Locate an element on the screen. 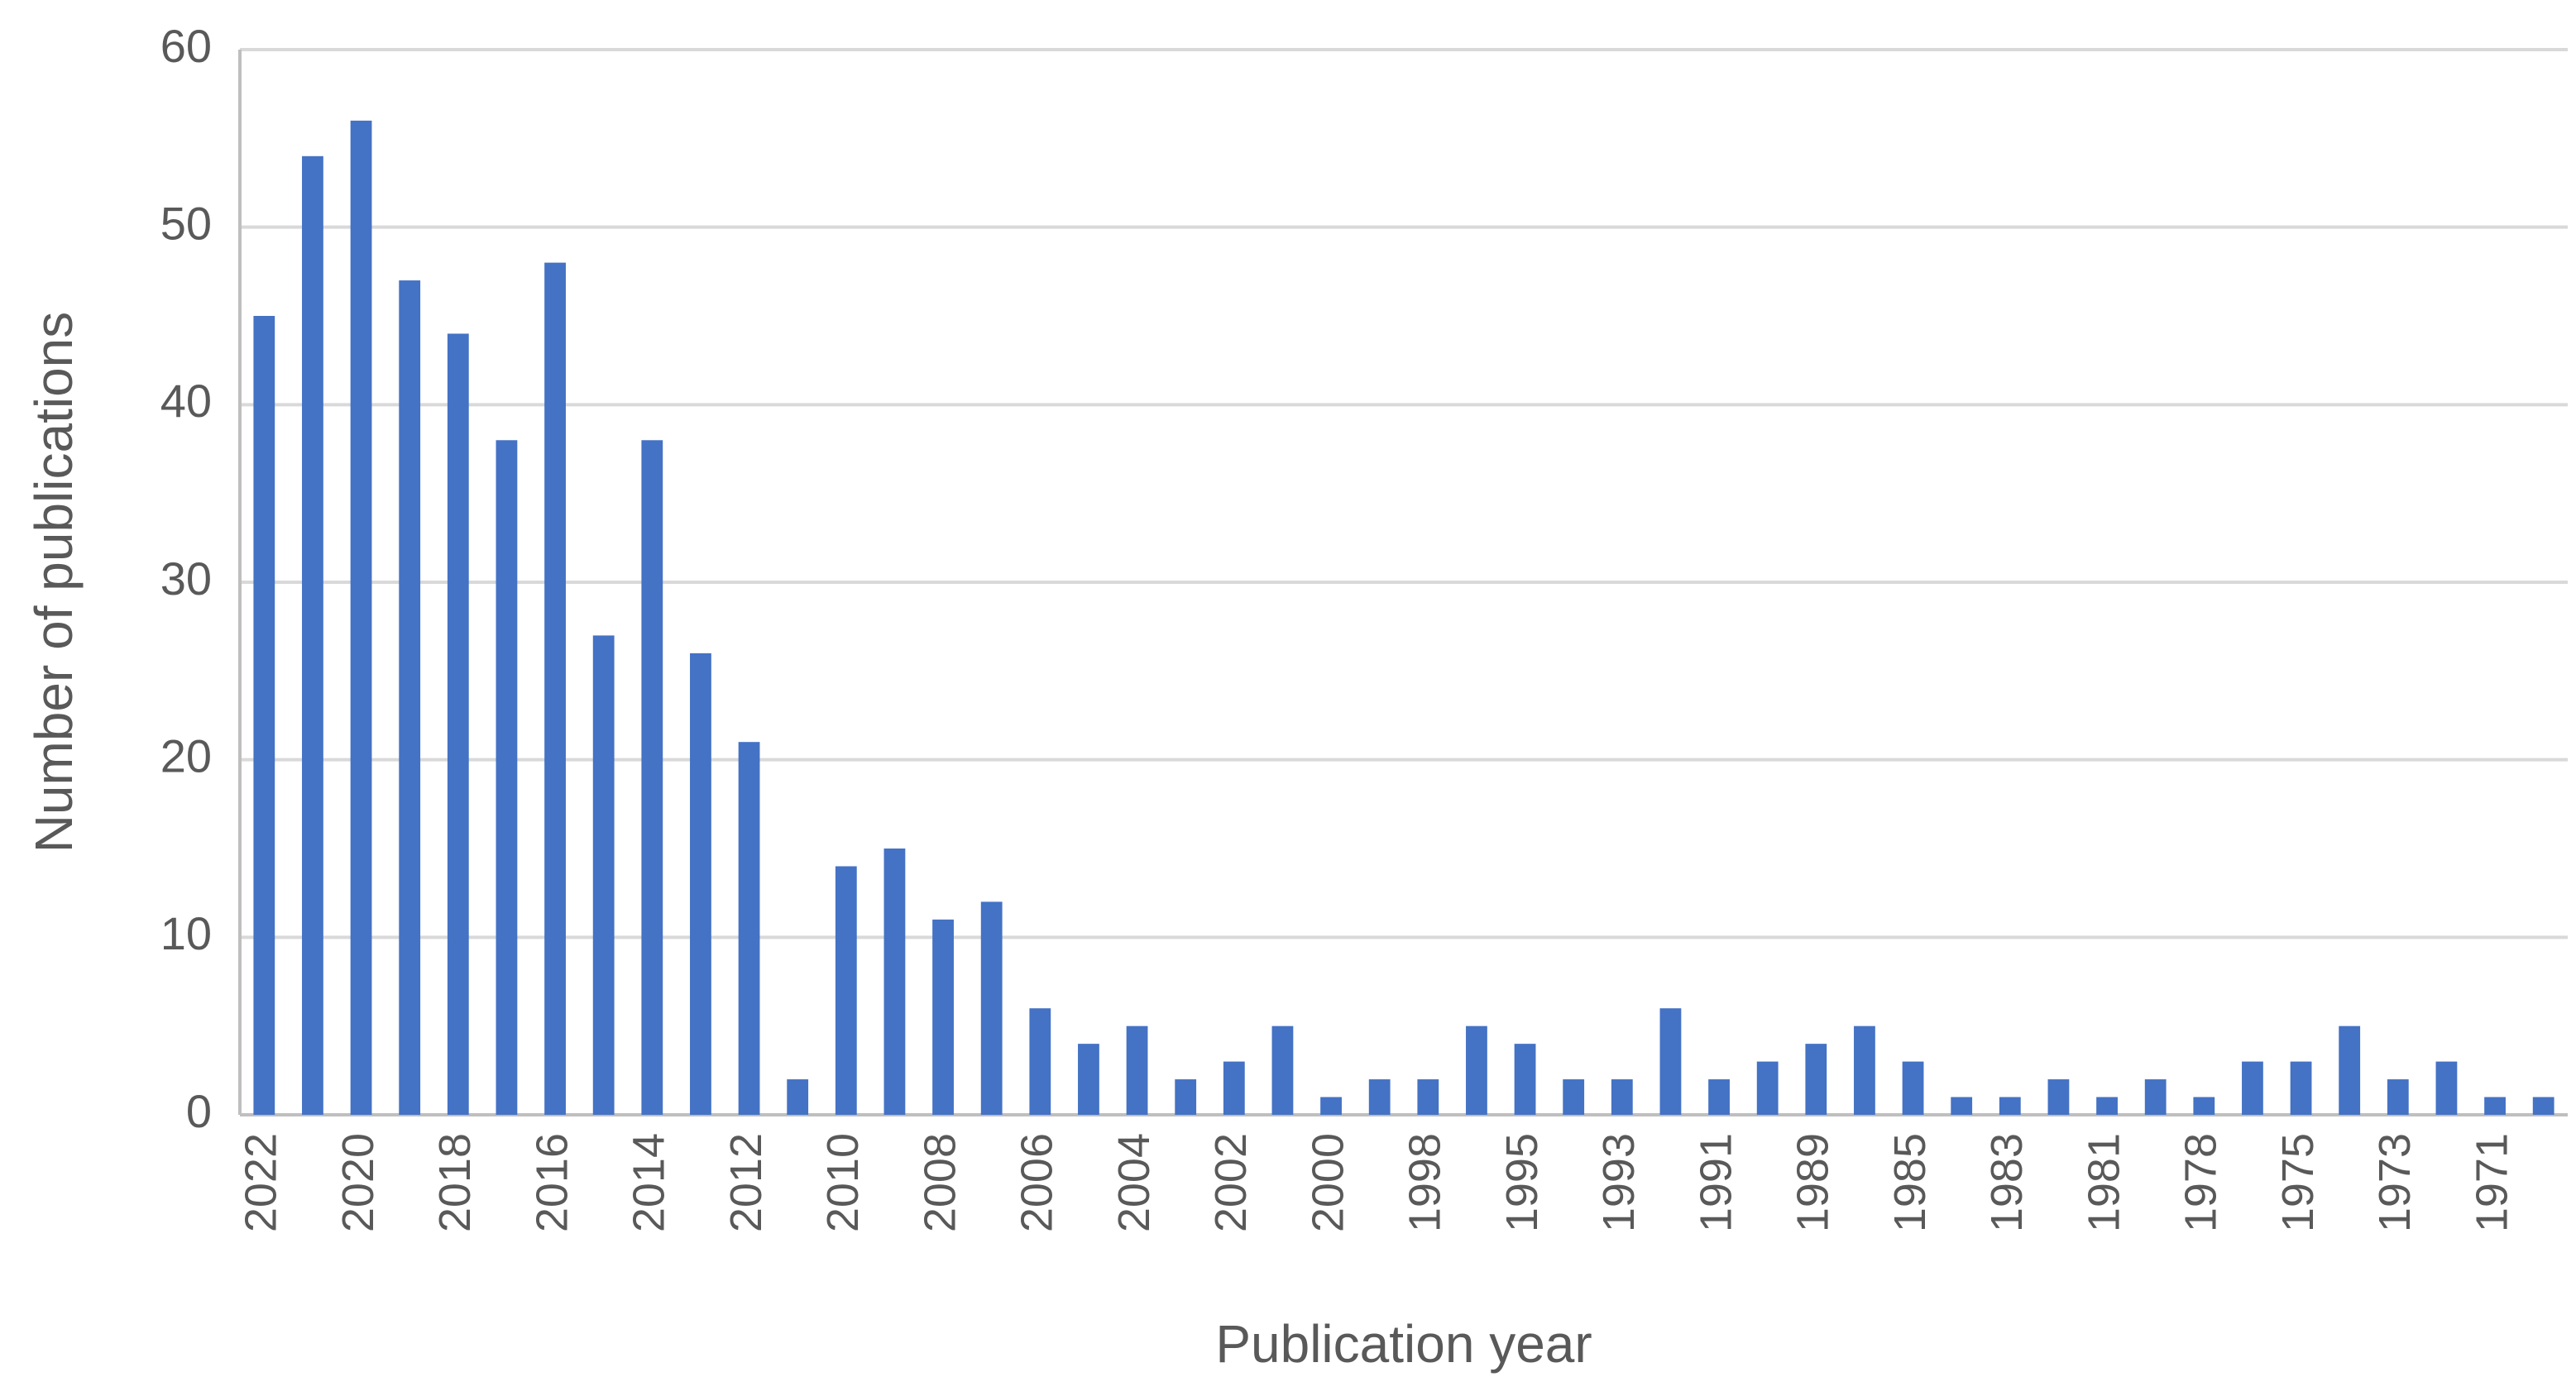  x-tick-label: 1995 is located at coordinates (1522, 1182).